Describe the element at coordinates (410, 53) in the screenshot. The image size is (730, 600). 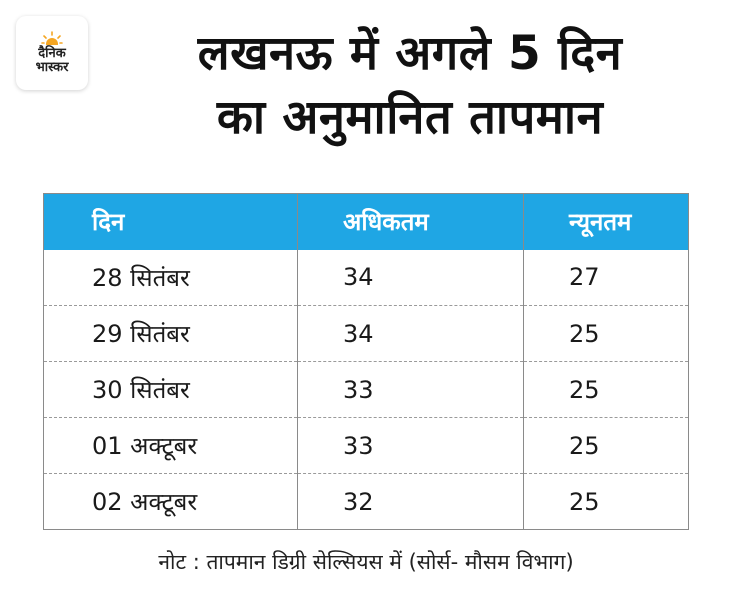
I see `title-line1: लखनऊ में अगले 5 दिन` at that location.